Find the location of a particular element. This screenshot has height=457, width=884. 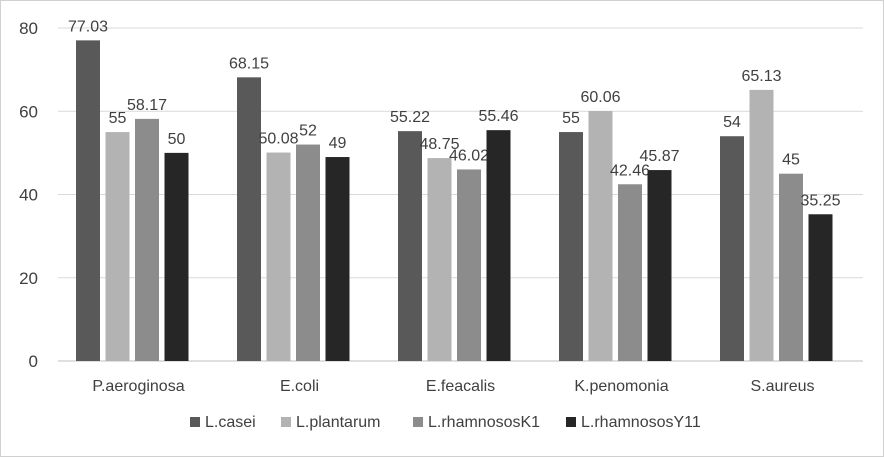

y-tick-label: 80 is located at coordinates (28, 28).